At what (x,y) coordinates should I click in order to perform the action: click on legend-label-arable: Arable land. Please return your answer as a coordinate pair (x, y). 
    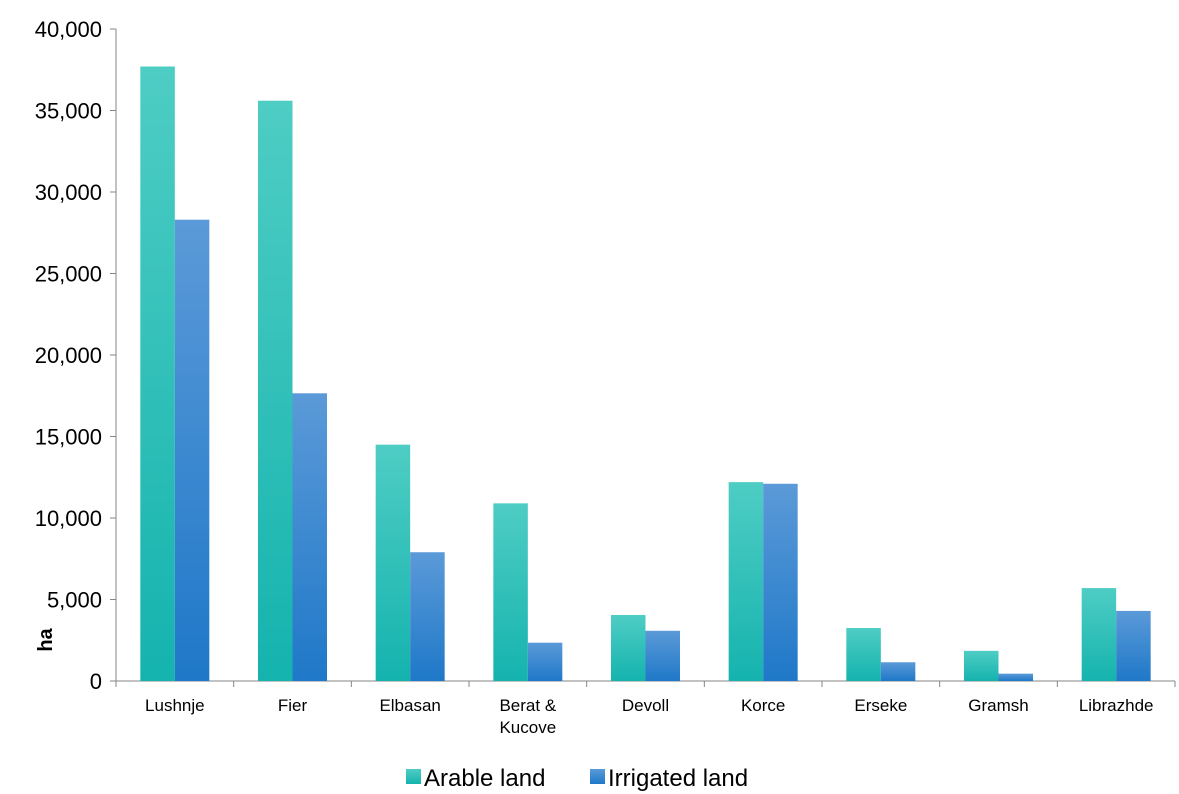
    Looking at the image, I should click on (484, 778).